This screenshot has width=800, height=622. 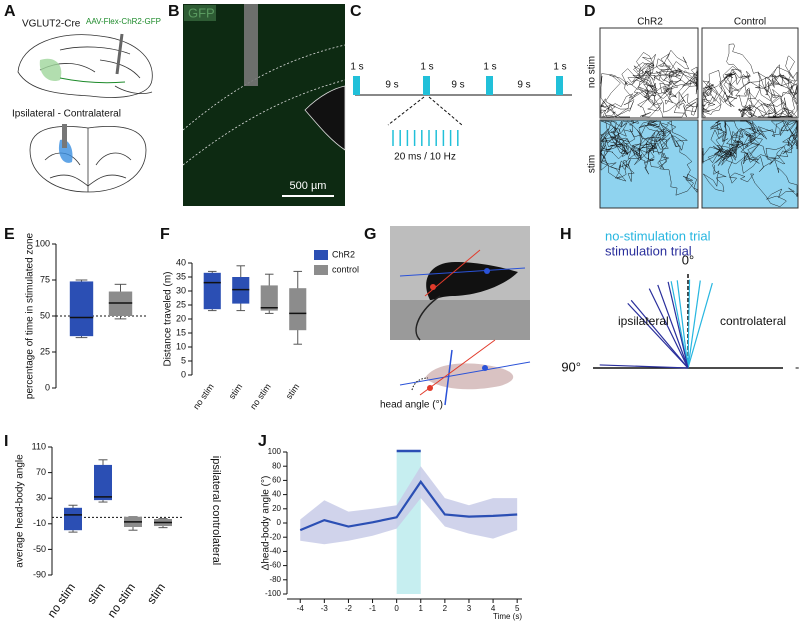 What do you see at coordinates (356, 11) in the screenshot?
I see `panel-letter: C` at bounding box center [356, 11].